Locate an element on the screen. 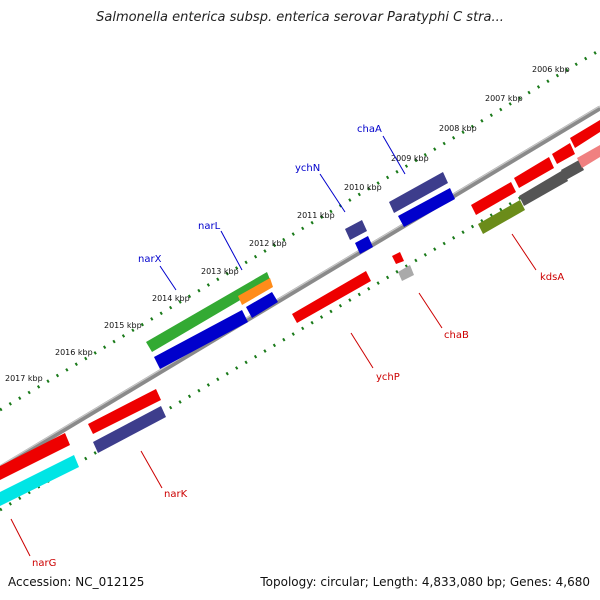 The width and height of the screenshot is (600, 600). gene-label-ychP: ychP is located at coordinates (388, 377).